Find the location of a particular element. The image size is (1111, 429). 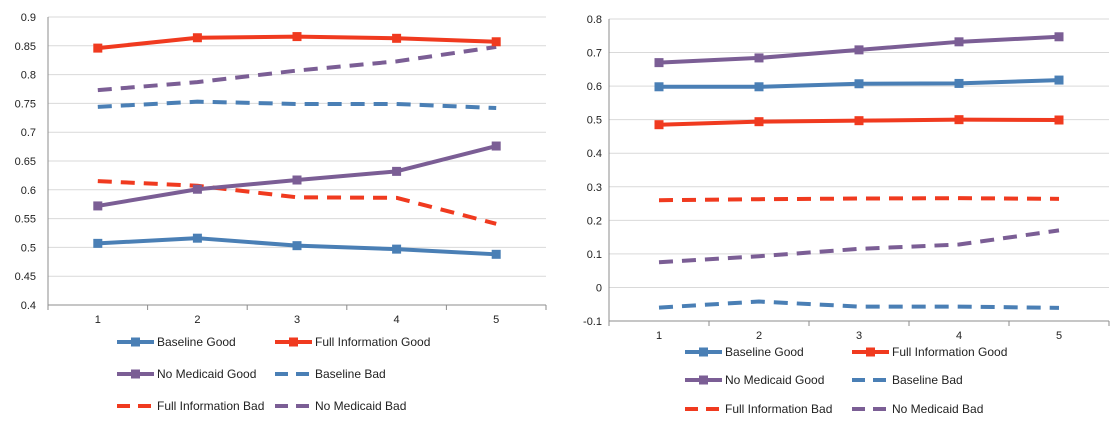

y-axis-ticks: 0.4 0.45 0.5 0.55 0.6 0.65 0.7 0.75 0.8 0.85 0.9 is located at coordinates (25, 162).